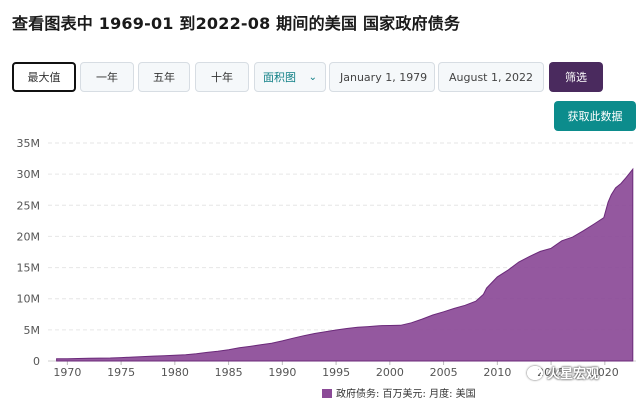  Describe the element at coordinates (29, 205) in the screenshot. I see `y-tick-label: 25M` at that location.